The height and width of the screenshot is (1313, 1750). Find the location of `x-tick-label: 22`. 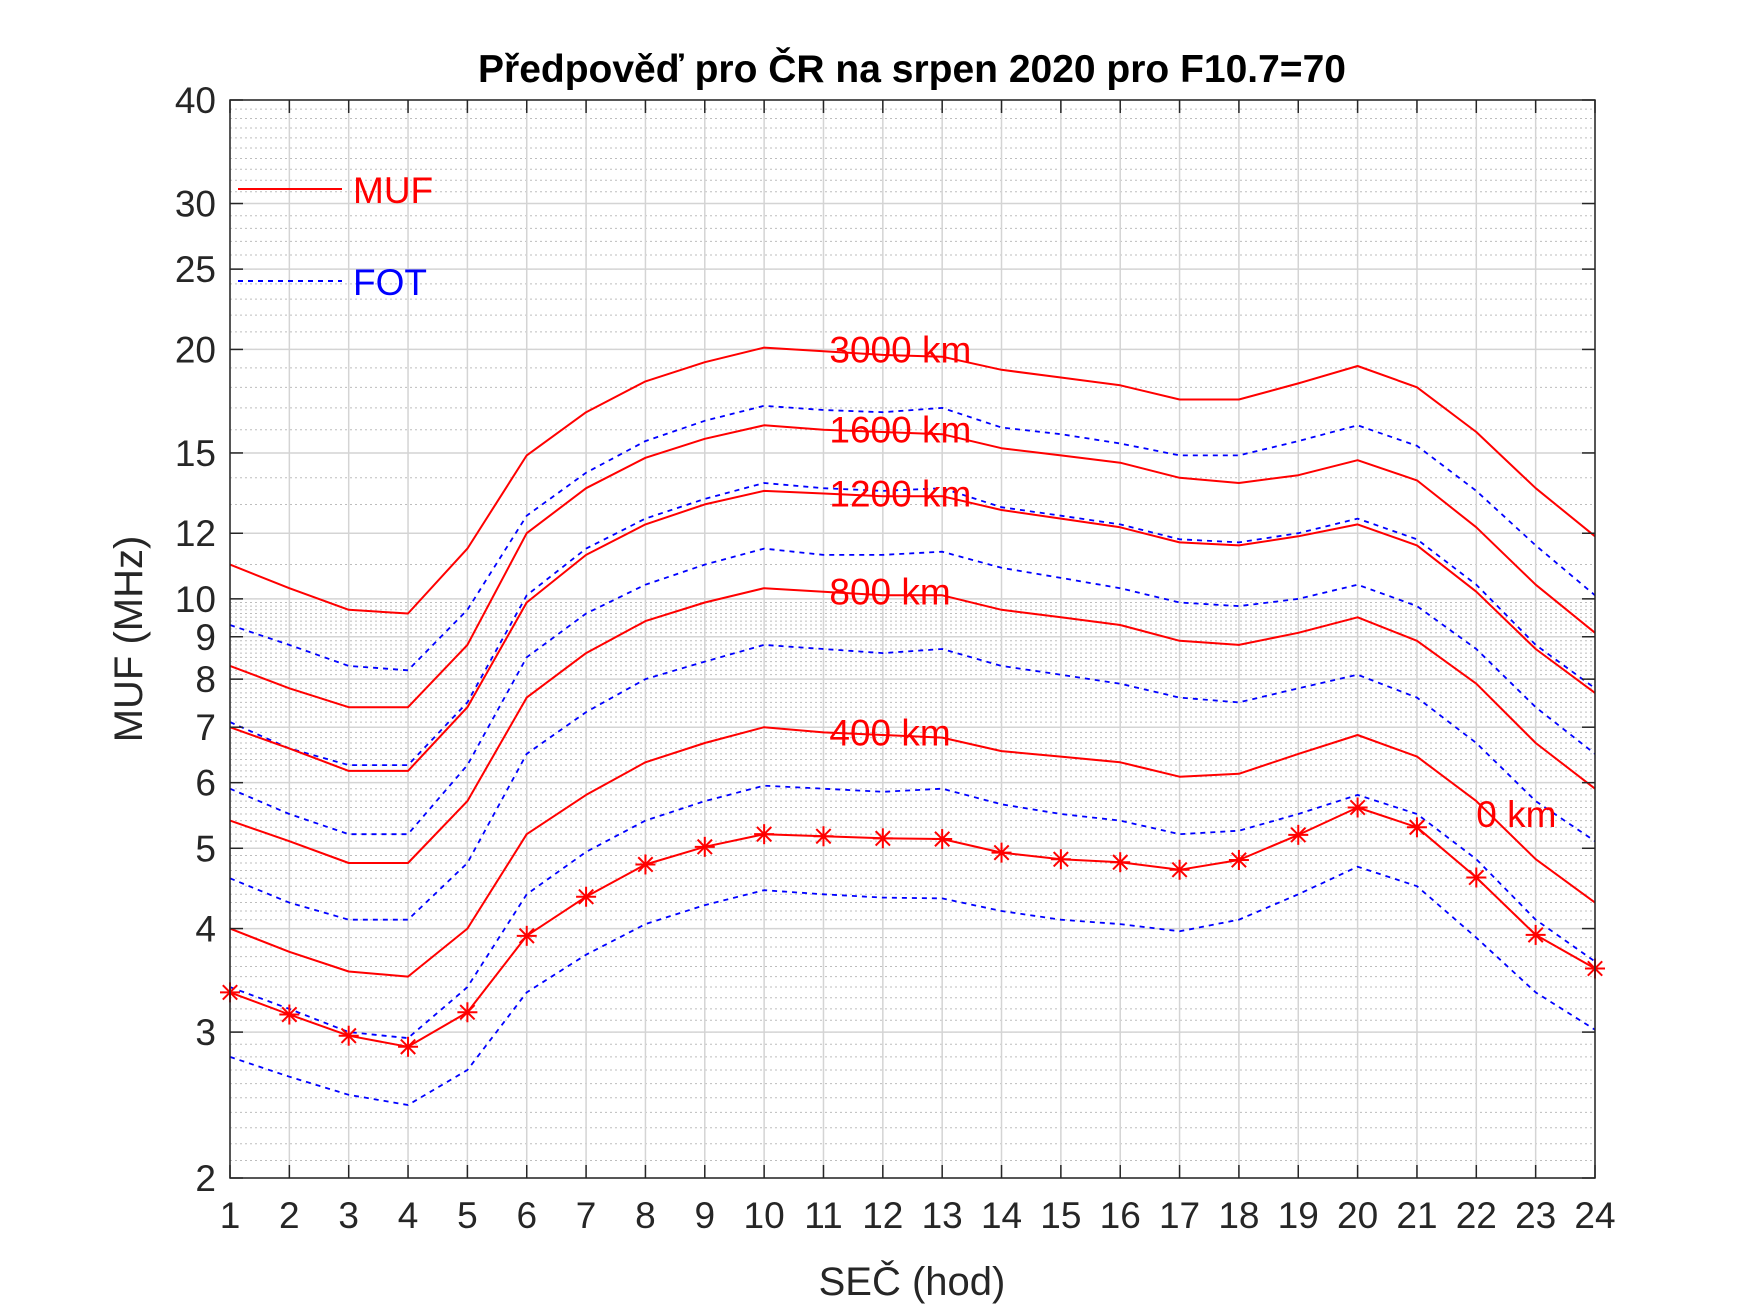

x-tick-label: 22 is located at coordinates (1476, 1215).